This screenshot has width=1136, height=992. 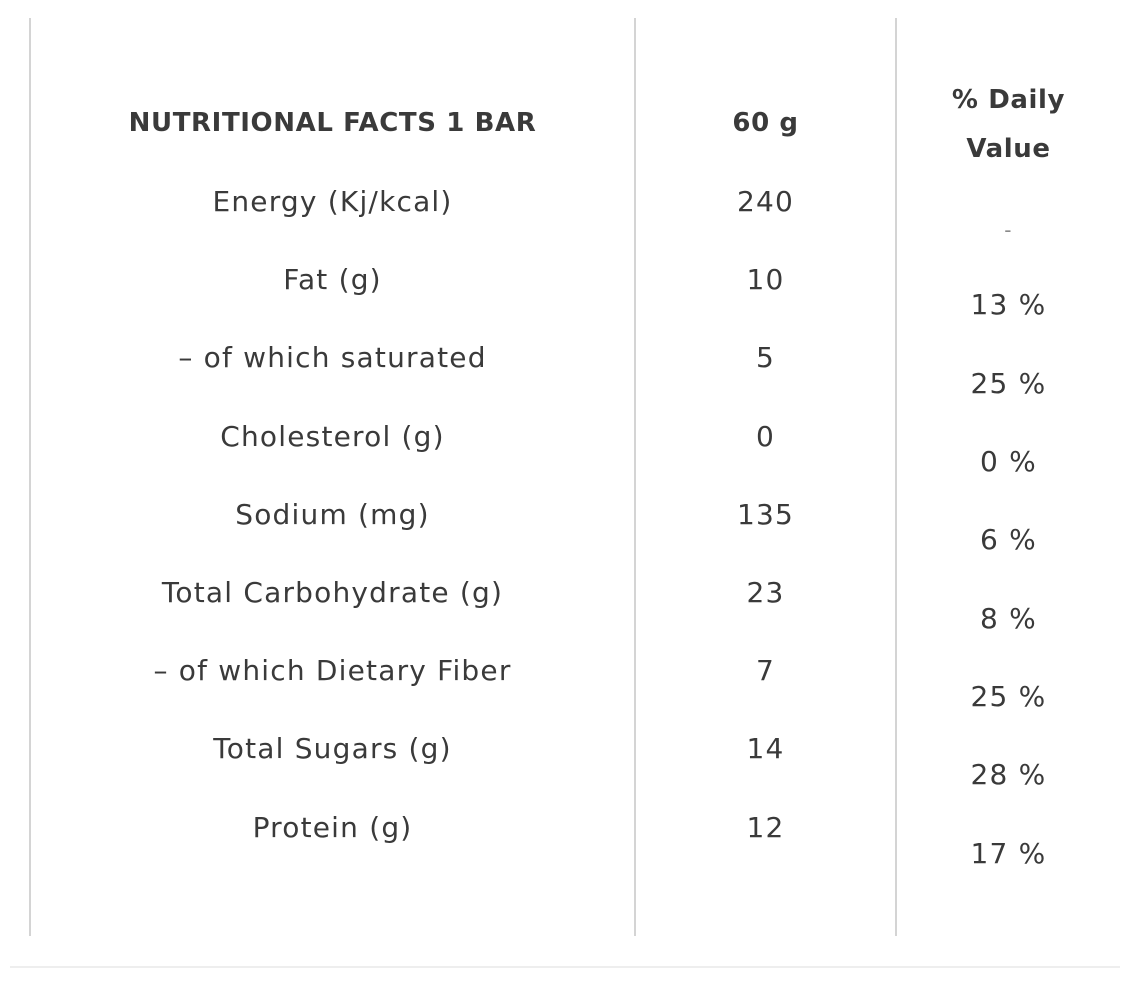 I want to click on row-dv-energy: -, so click(x=1008, y=230).